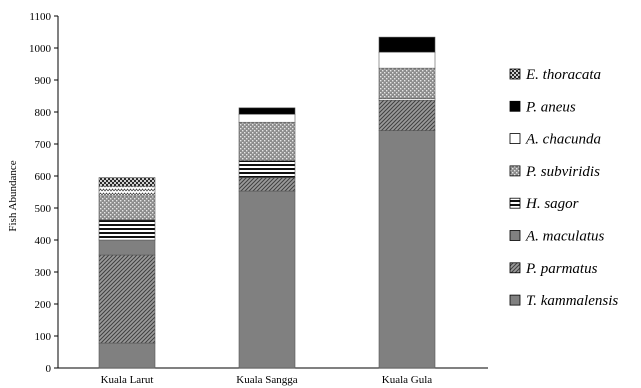 The image size is (641, 388). I want to click on y-tick-label: 1000, so click(40, 49).